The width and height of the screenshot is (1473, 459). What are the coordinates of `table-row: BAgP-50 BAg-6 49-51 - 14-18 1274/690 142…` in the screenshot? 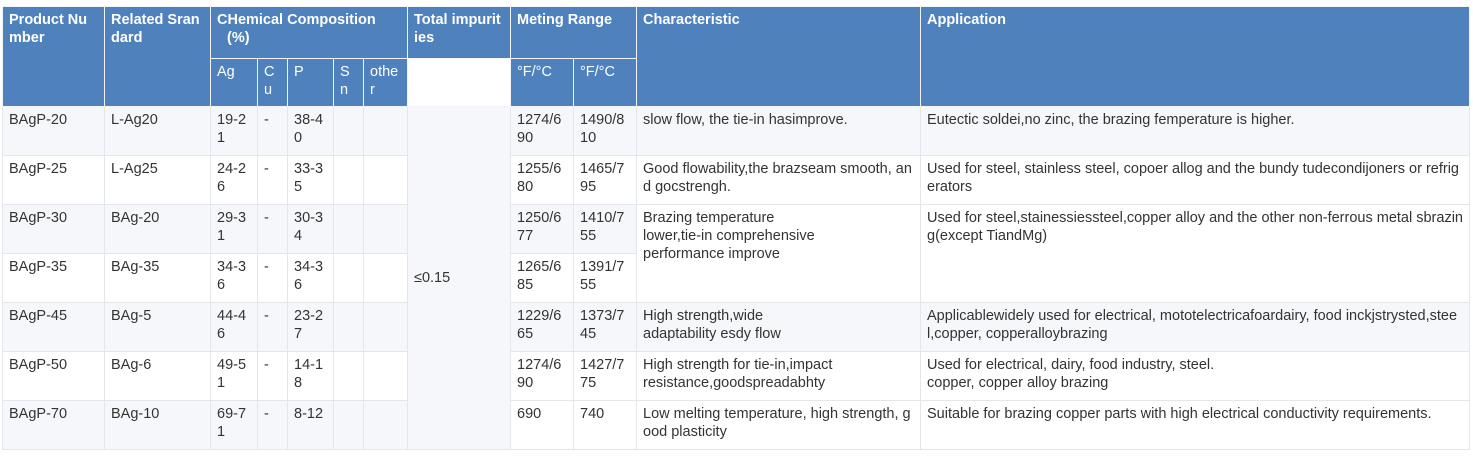 It's located at (736, 376).